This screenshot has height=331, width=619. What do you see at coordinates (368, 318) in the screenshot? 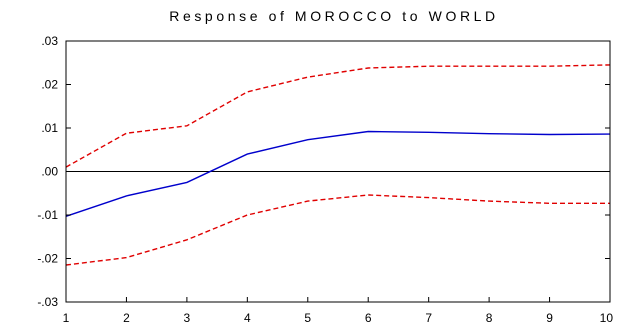
I see `x-tick-label: 6` at bounding box center [368, 318].